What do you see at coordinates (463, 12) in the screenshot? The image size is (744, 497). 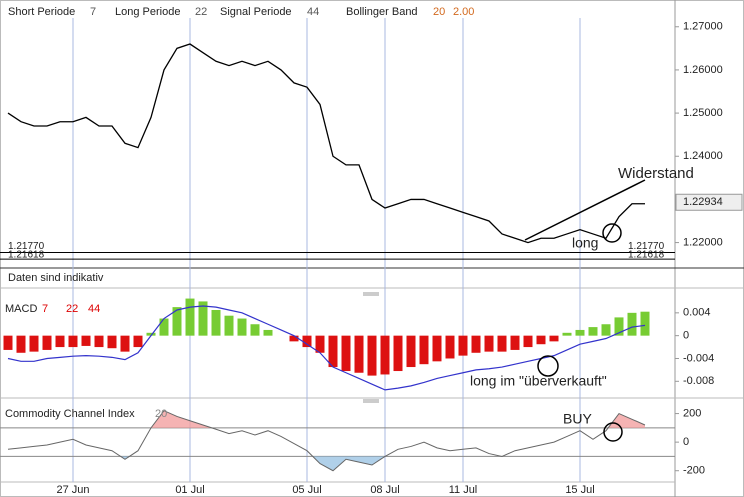 I see `legend-value: 2.00` at bounding box center [463, 12].